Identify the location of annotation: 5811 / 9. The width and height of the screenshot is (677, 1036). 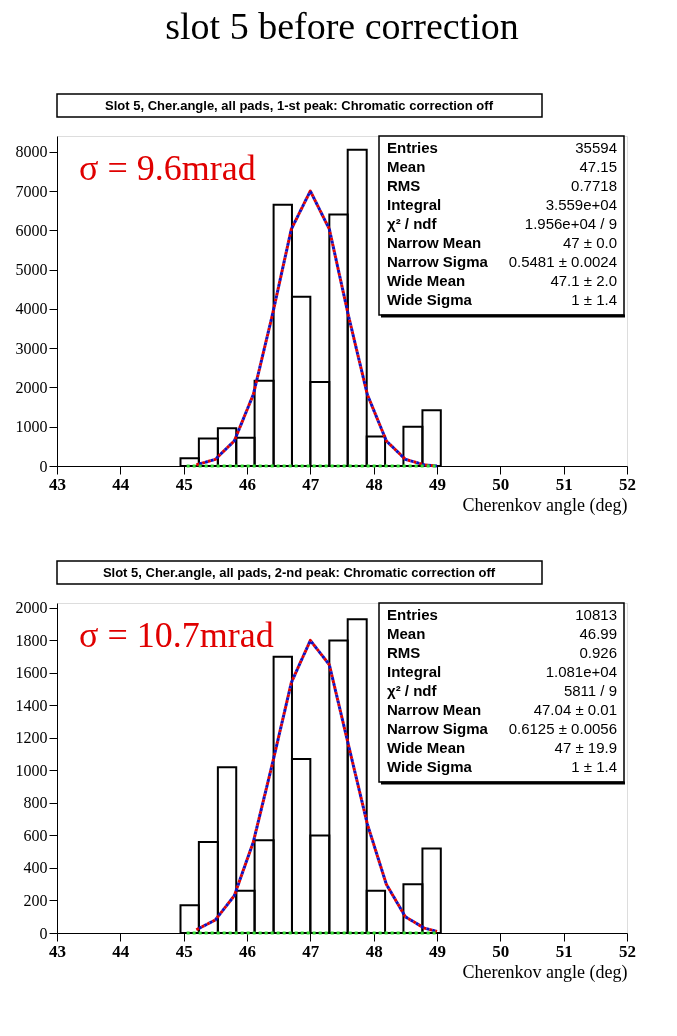
(590, 690).